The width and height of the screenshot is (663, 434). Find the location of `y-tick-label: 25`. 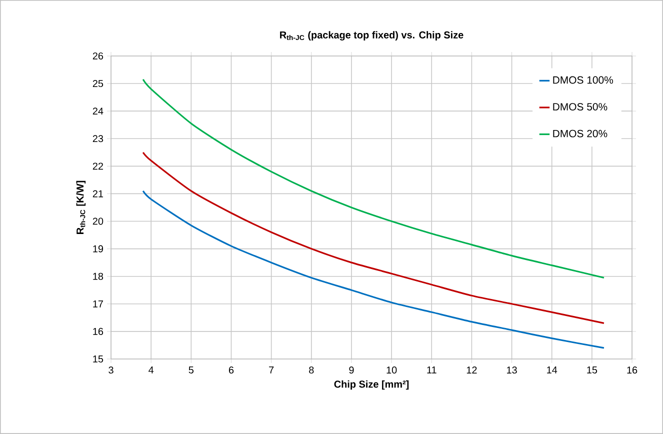

y-tick-label: 25 is located at coordinates (98, 84).